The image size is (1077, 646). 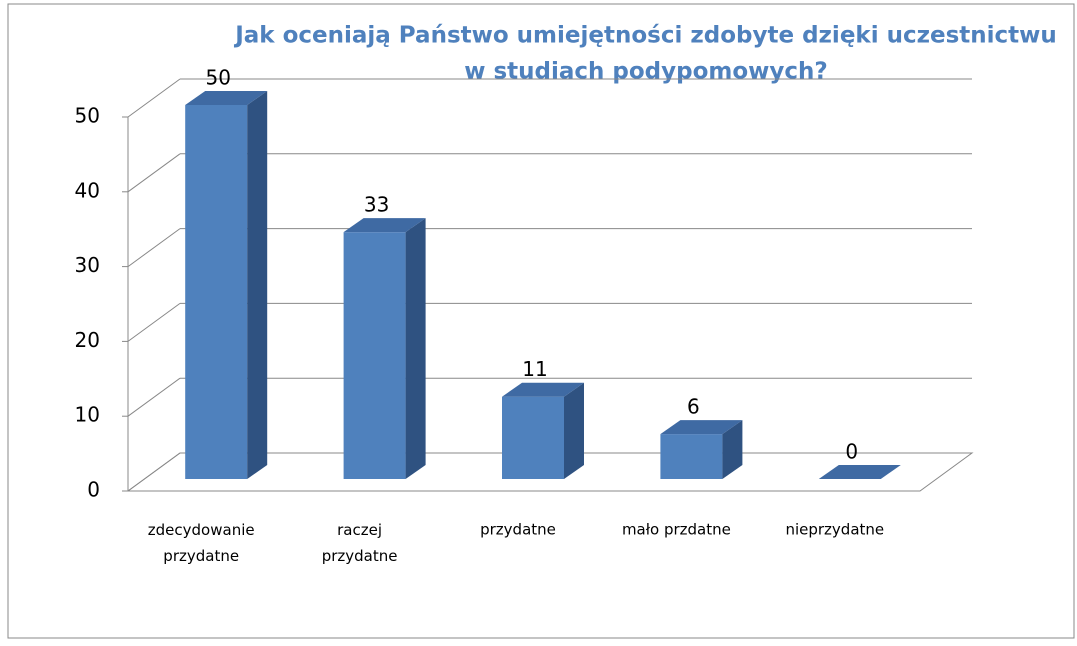 I want to click on x-tick-label: zdecydowanie przydatne, so click(x=201, y=543).